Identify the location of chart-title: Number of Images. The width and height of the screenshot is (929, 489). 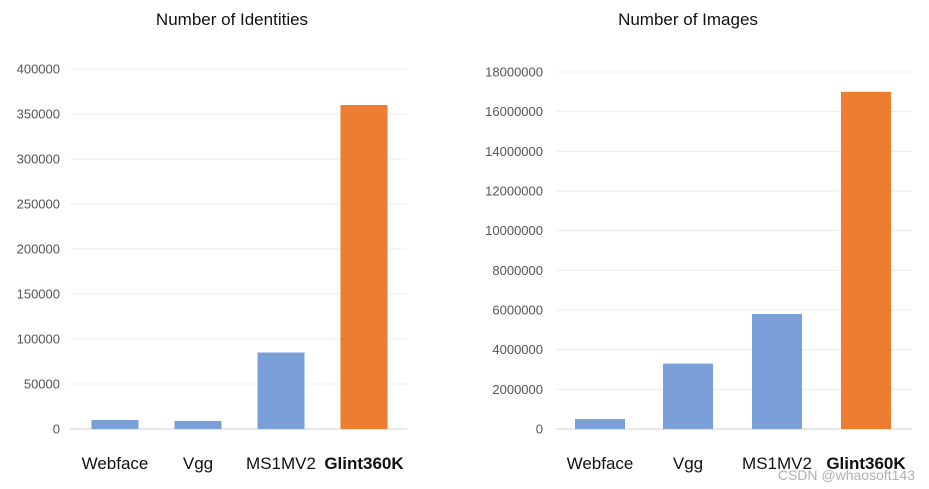
(688, 19).